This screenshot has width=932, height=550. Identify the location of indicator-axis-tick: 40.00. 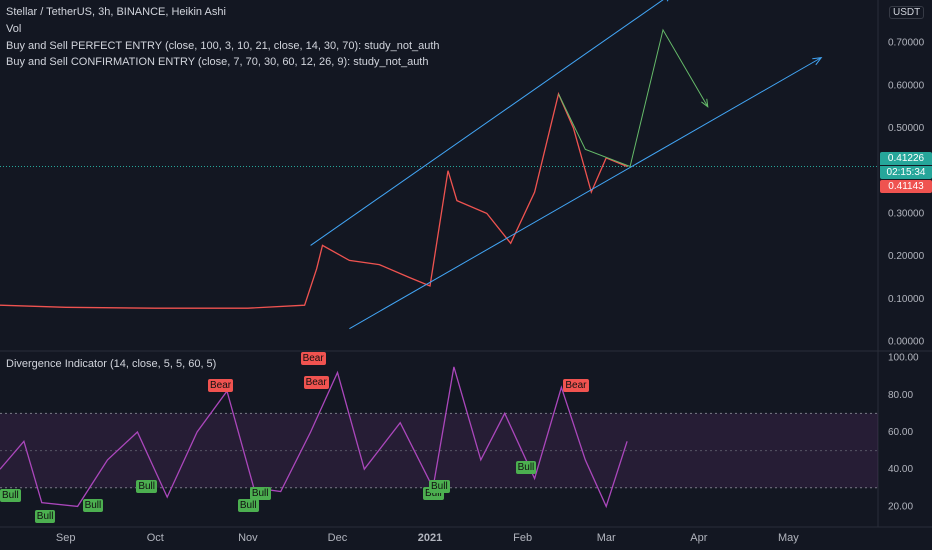
(900, 469).